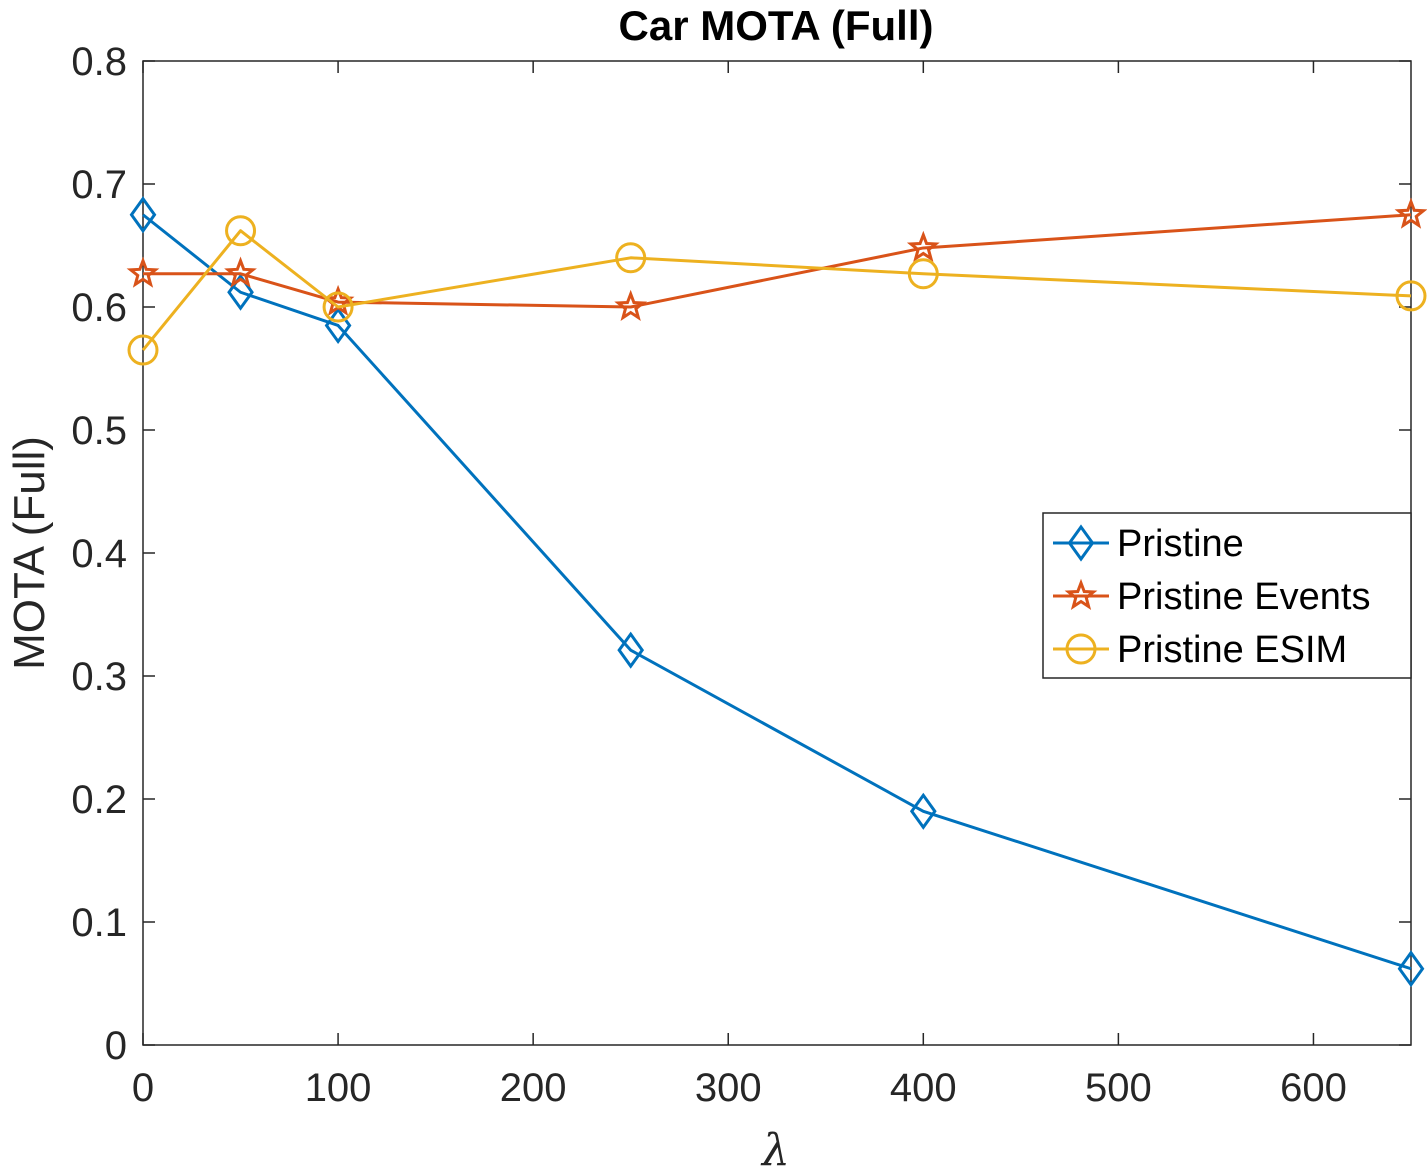 The height and width of the screenshot is (1172, 1427). Describe the element at coordinates (776, 25) in the screenshot. I see `chart-title: Car MOTA (Full)` at that location.